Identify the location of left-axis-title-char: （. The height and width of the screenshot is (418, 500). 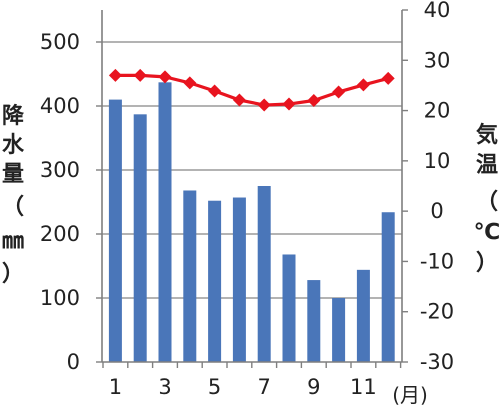
(13, 207).